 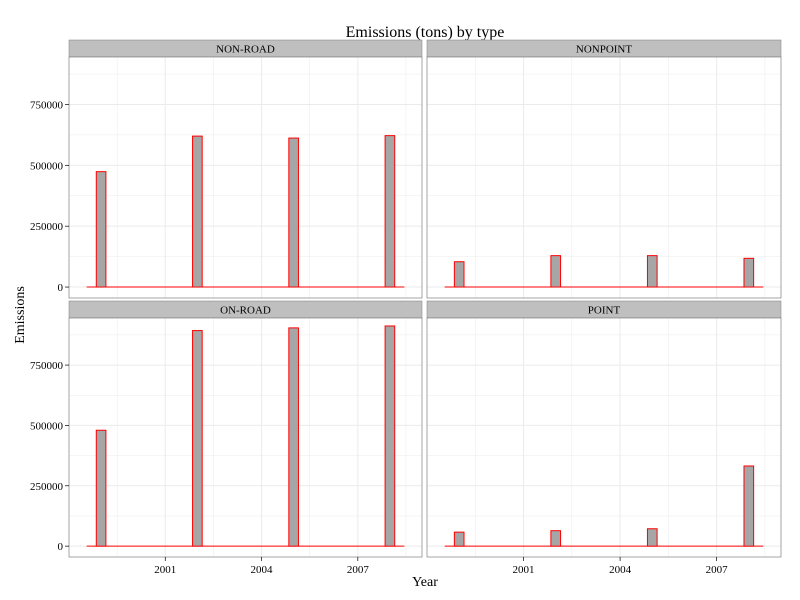 I want to click on bar-non-road-2005, so click(x=293, y=212).